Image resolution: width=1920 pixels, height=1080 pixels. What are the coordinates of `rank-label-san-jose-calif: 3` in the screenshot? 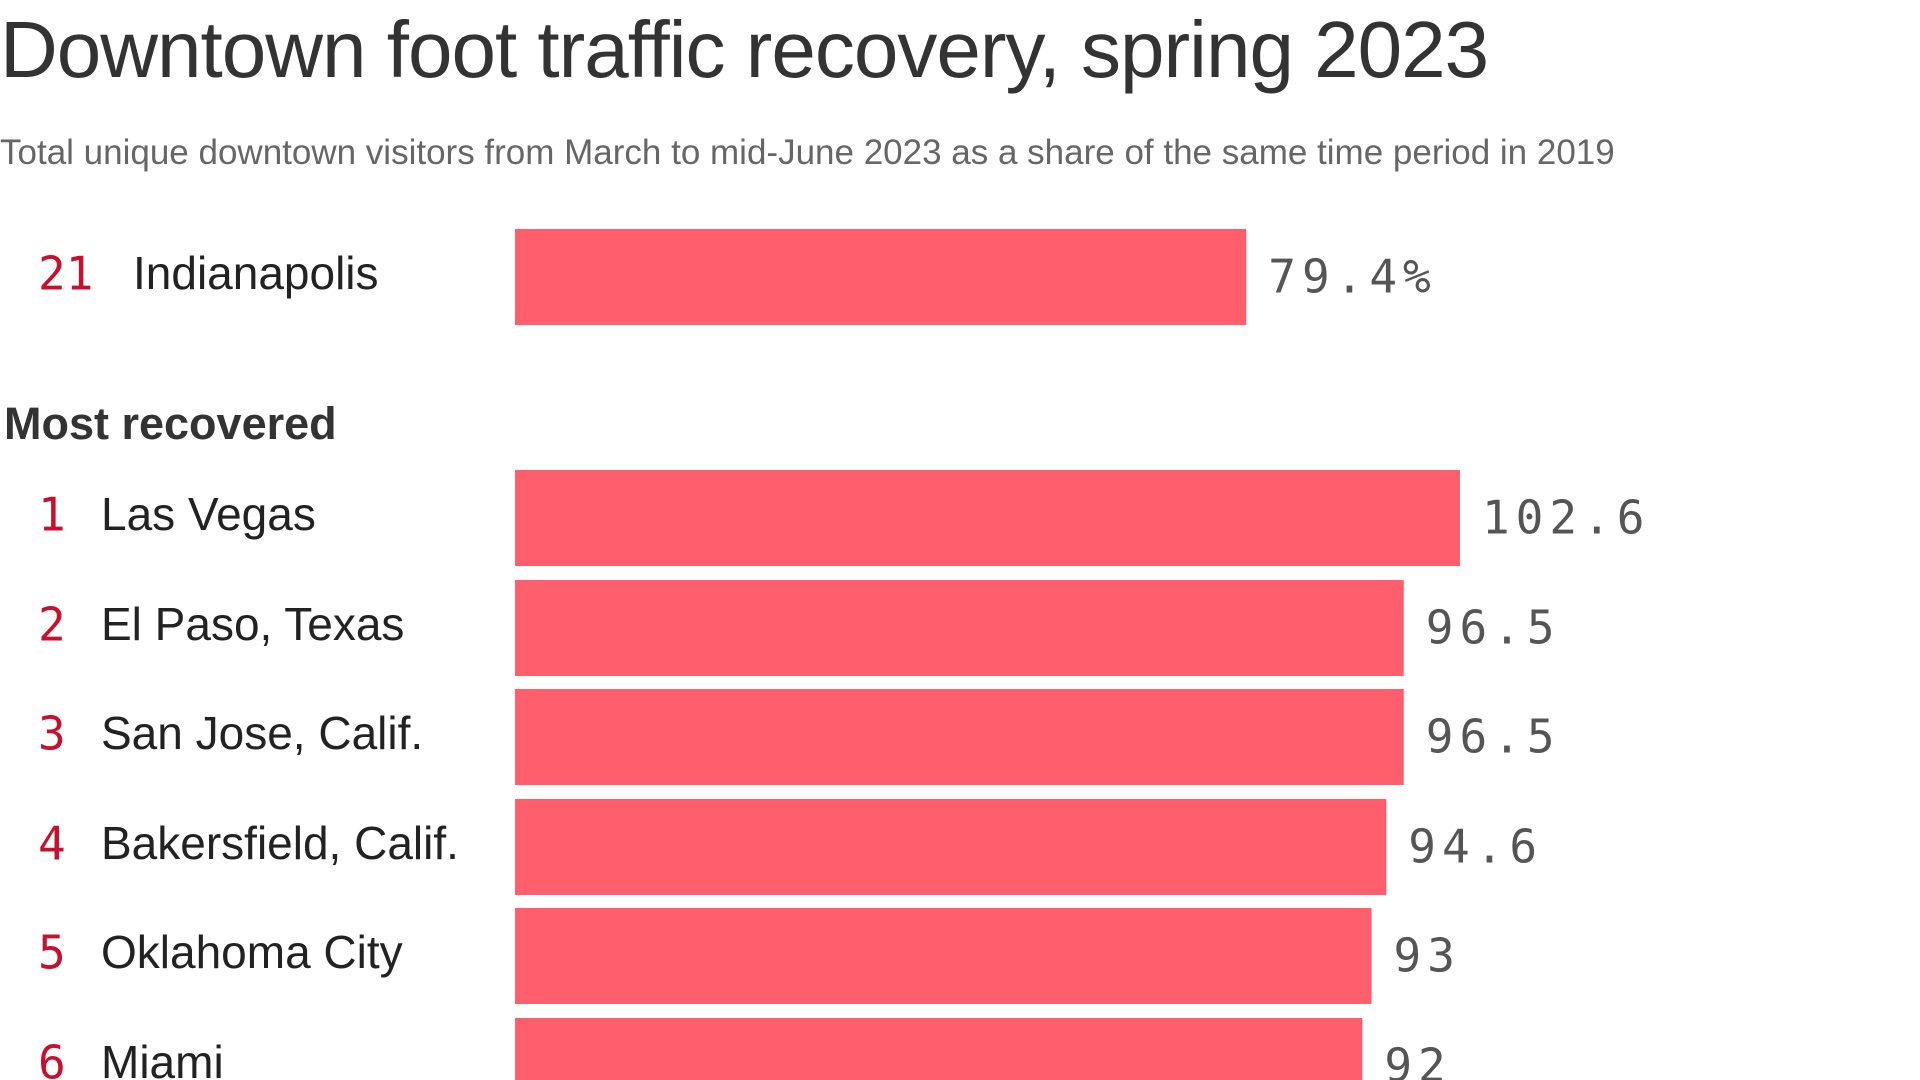 It's located at (52, 734).